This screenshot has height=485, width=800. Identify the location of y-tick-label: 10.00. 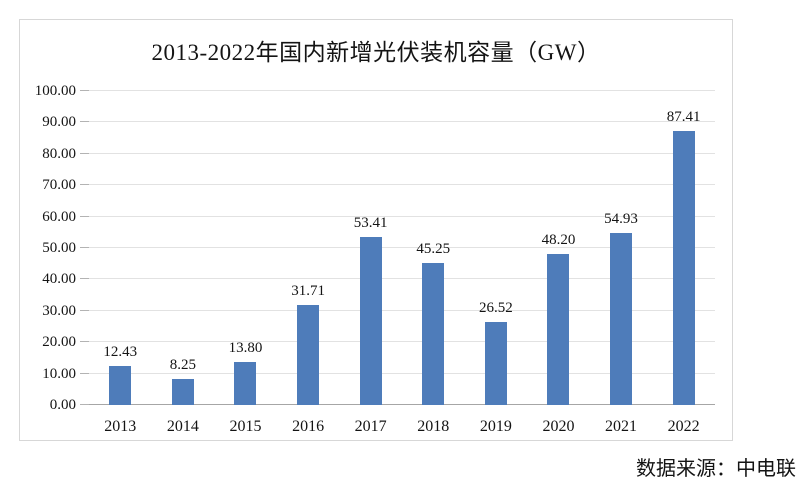
(59, 373).